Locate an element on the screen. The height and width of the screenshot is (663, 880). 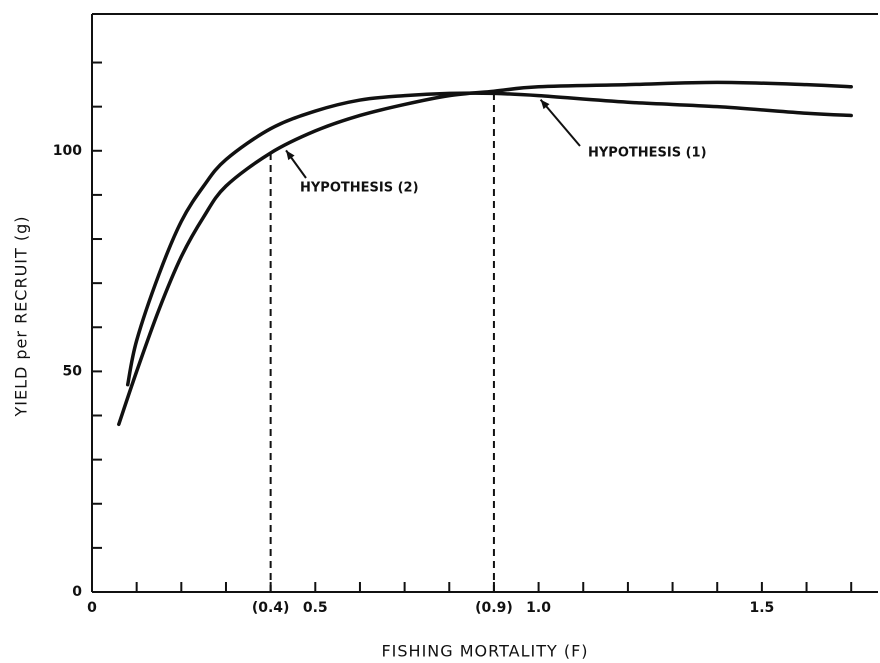
y-tick-label: 100 is located at coordinates (67, 151).